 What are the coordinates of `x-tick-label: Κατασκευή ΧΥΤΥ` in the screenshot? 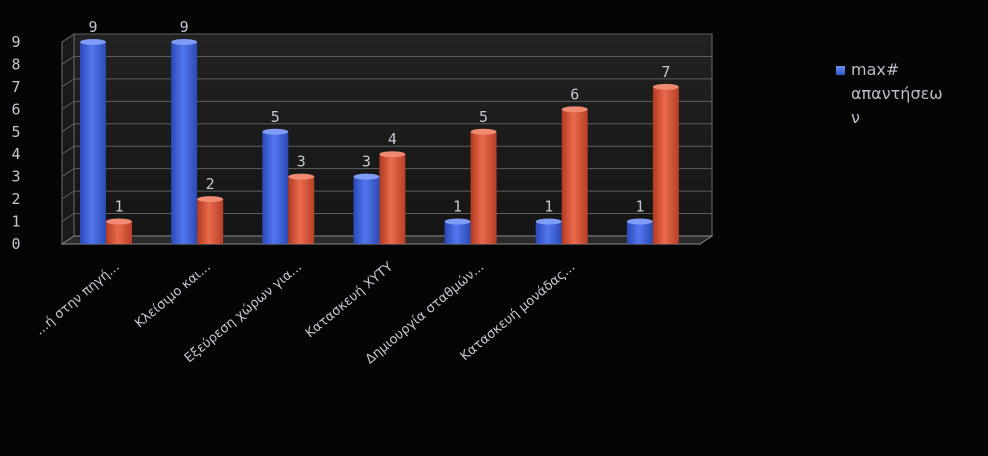 It's located at (349, 301).